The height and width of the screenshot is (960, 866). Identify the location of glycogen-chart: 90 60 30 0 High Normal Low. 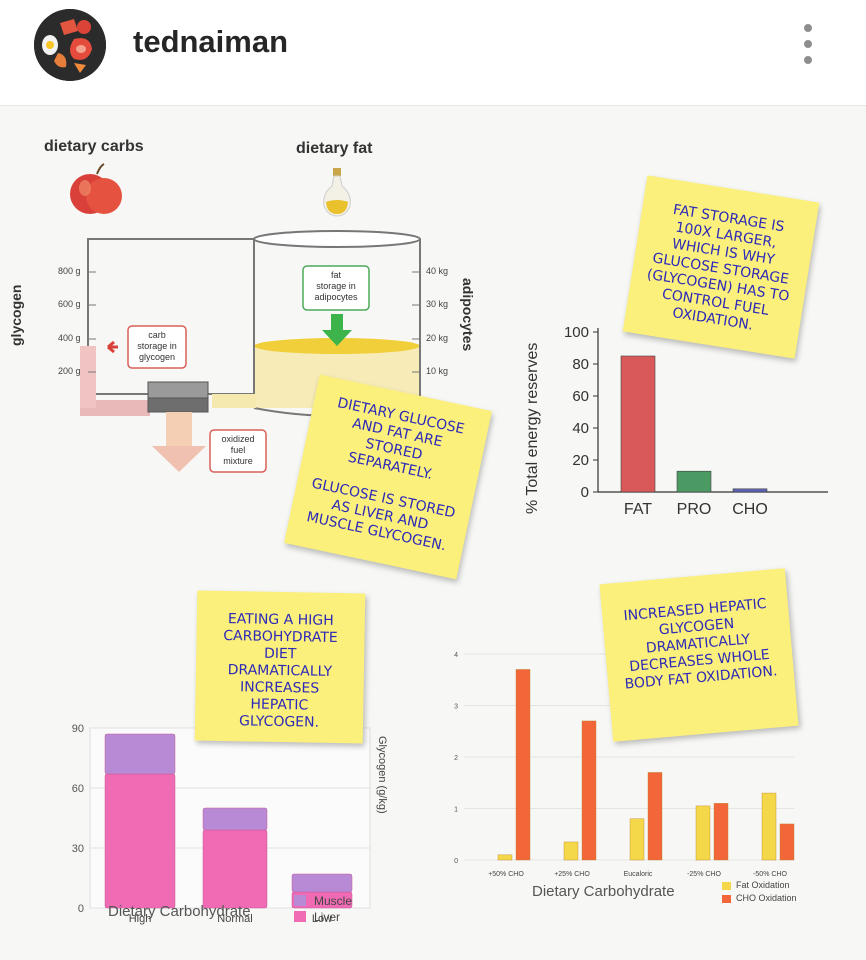
(221, 824).